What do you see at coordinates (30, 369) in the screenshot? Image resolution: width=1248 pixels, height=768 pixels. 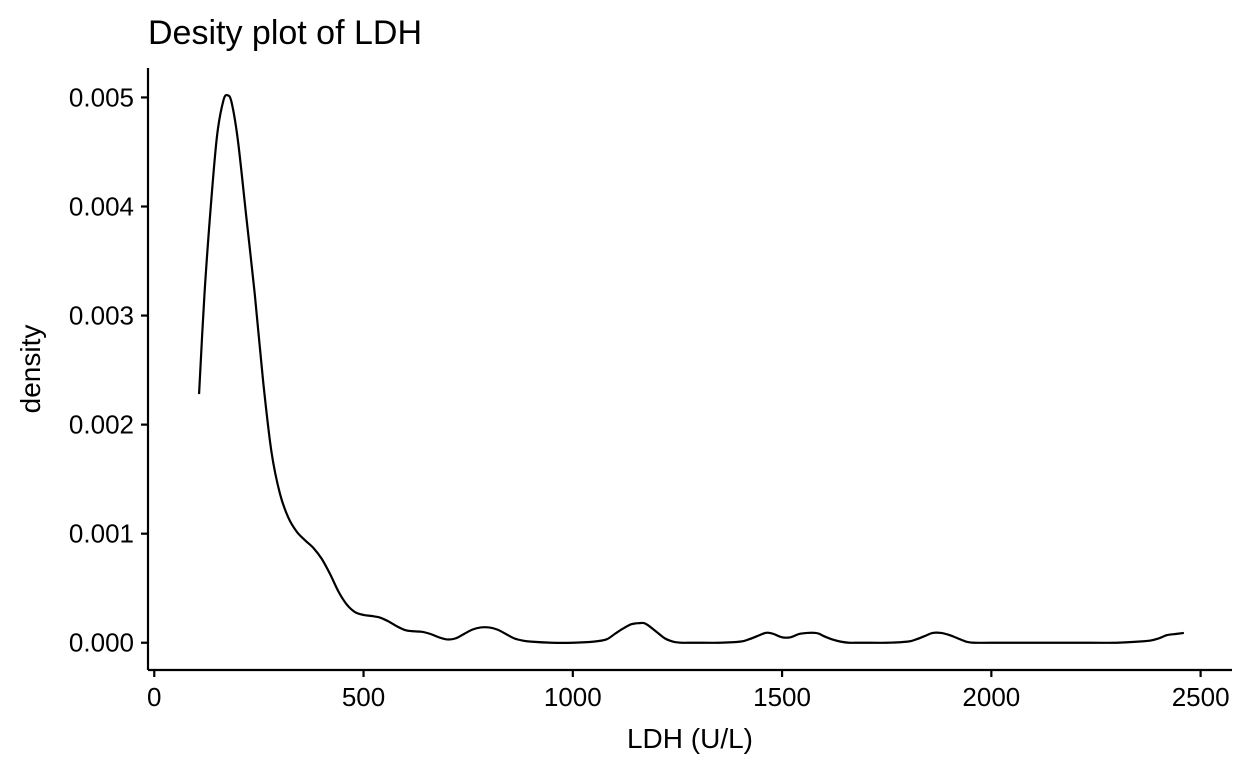 I see `y-axis-title: density` at bounding box center [30, 369].